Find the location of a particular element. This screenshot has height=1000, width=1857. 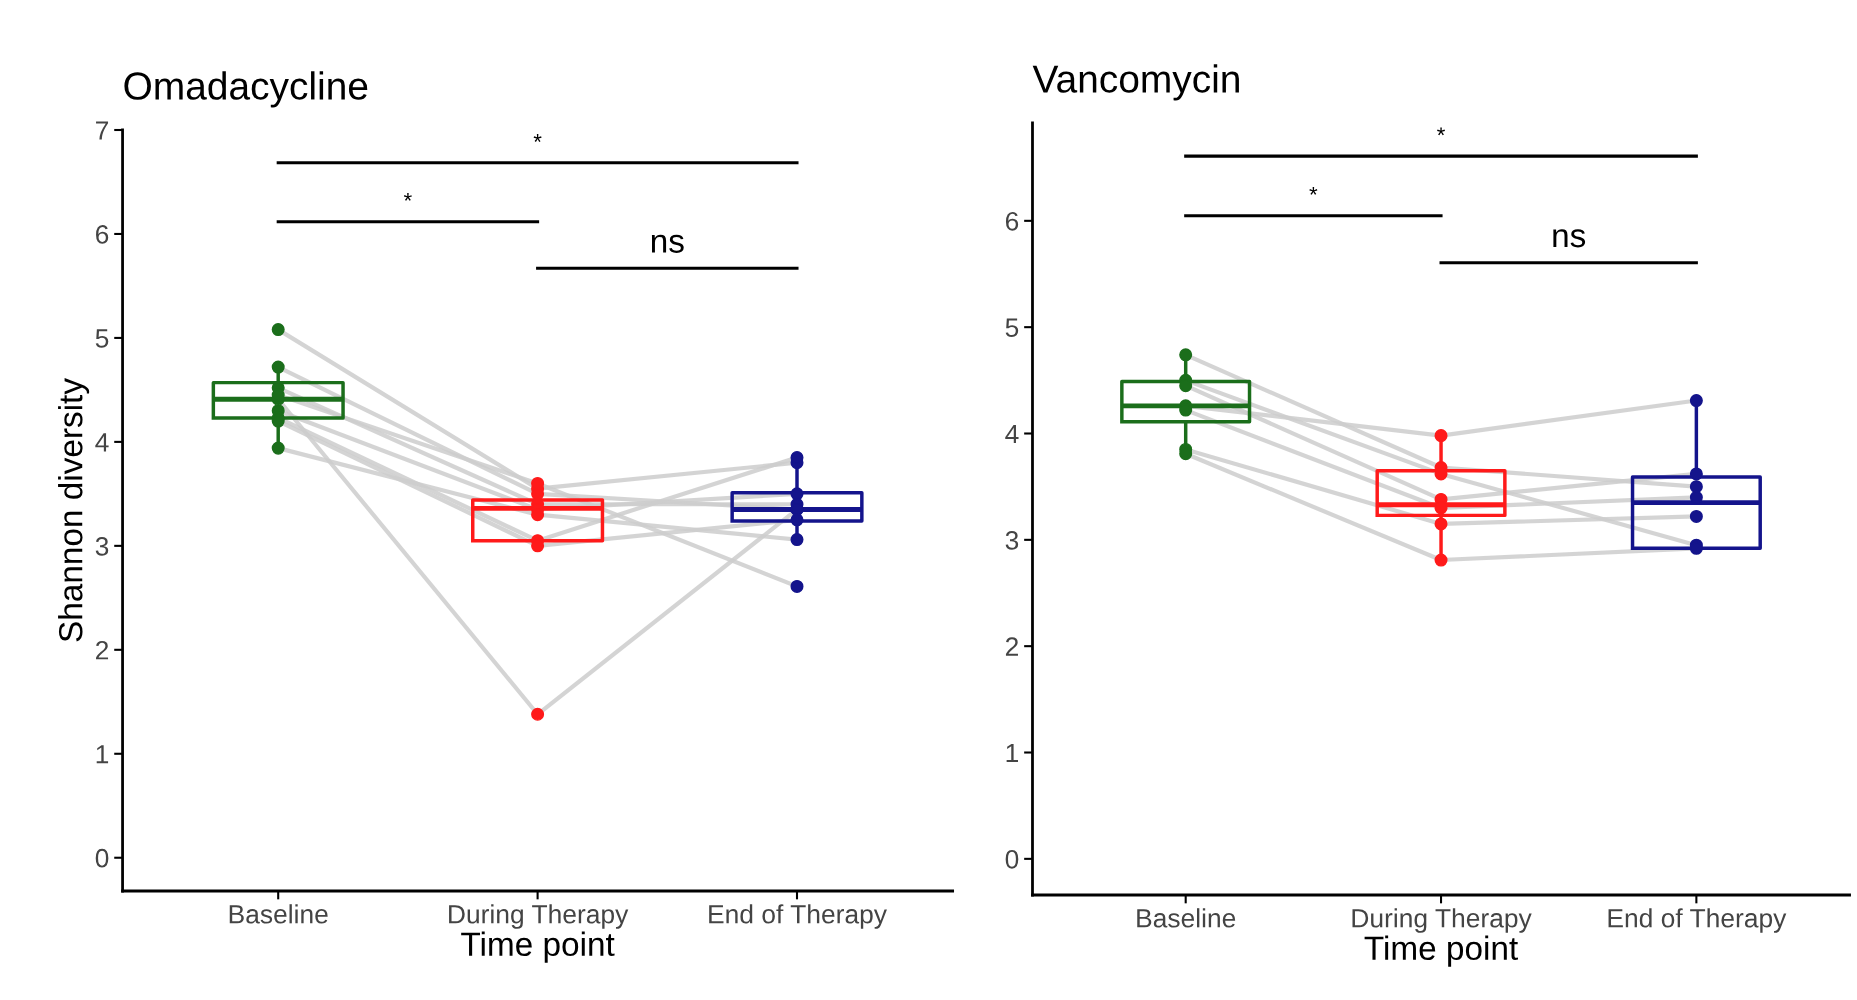

y-axis-title: Shannon diversity is located at coordinates (74, 510).